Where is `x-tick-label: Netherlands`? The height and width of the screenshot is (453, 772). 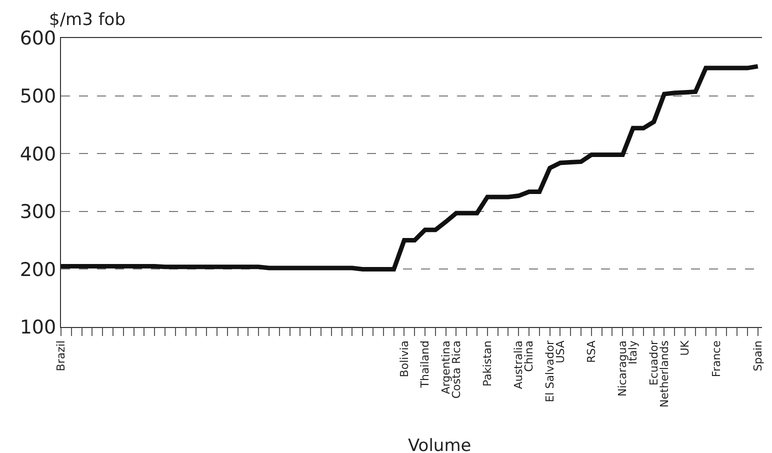
x-tick-label: Netherlands is located at coordinates (664, 374).